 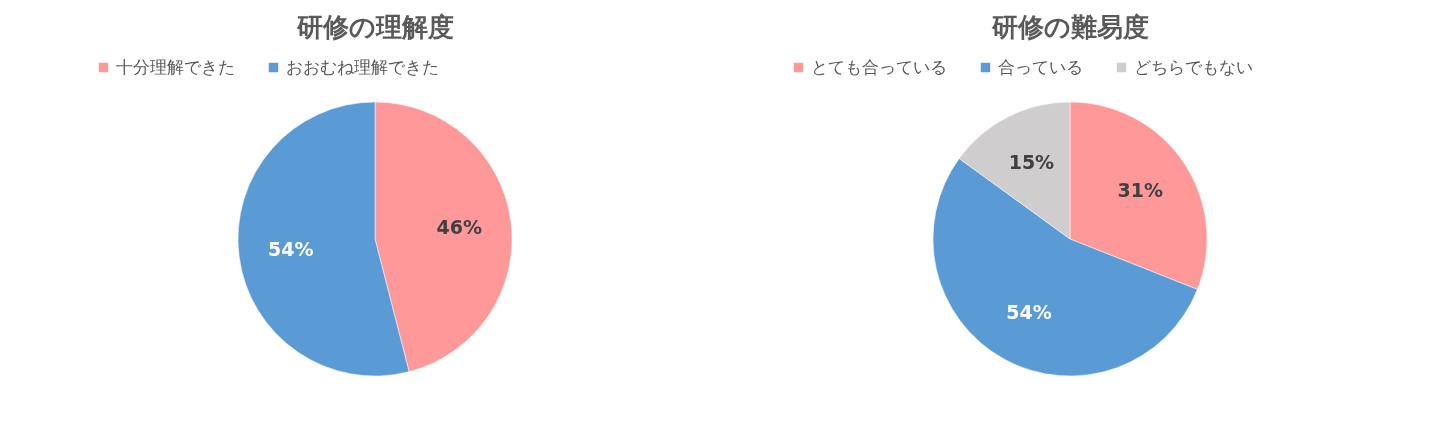 I want to click on legend-label: とても合っている, so click(x=879, y=66).